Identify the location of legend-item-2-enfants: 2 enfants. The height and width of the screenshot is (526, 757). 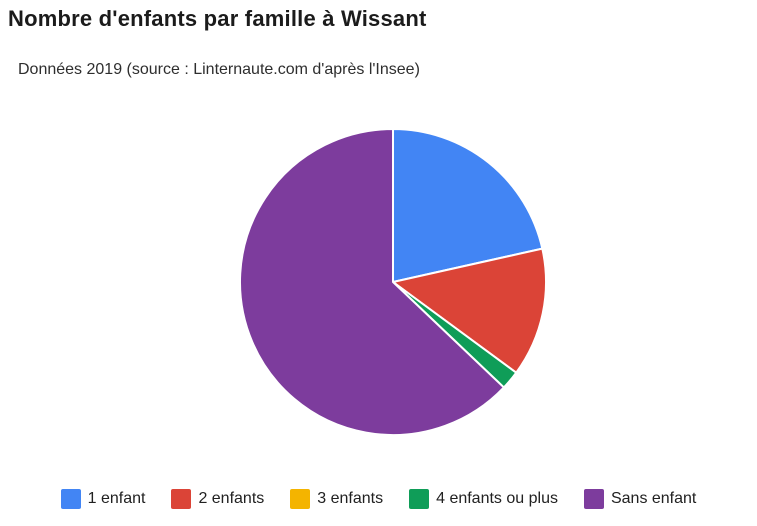
(217, 499).